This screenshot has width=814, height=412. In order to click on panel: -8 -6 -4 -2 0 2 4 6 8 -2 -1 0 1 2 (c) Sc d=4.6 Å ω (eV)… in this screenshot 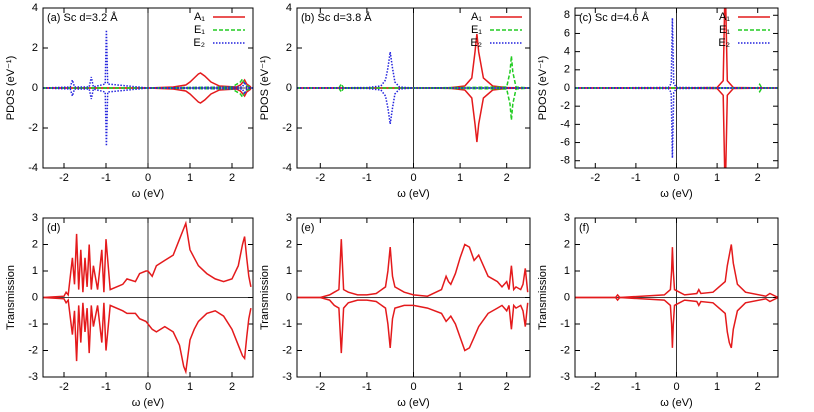, I will do `click(658, 103)`.